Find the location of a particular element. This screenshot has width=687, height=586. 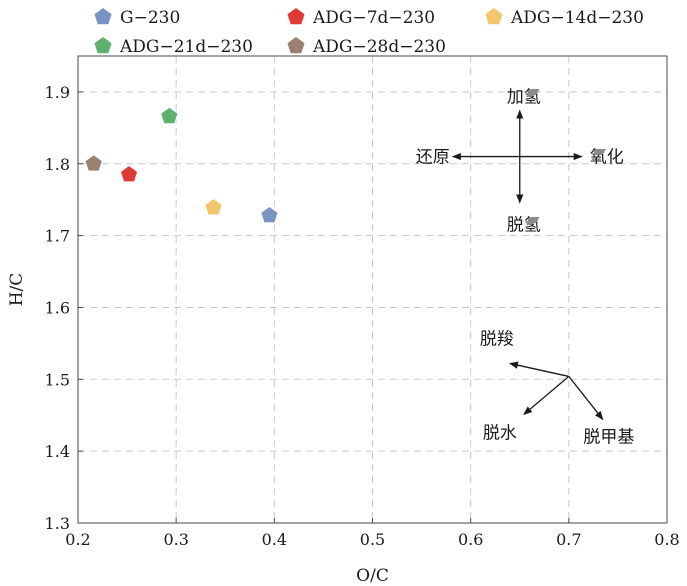

y-tick-label: 1.4 is located at coordinates (57, 451).